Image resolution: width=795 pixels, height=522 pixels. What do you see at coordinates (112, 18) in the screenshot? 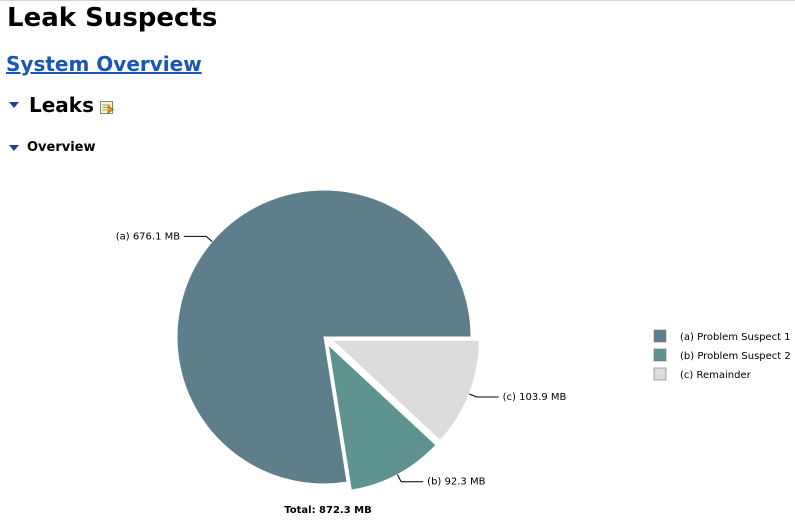
I see `page-title: Leak Suspects` at bounding box center [112, 18].